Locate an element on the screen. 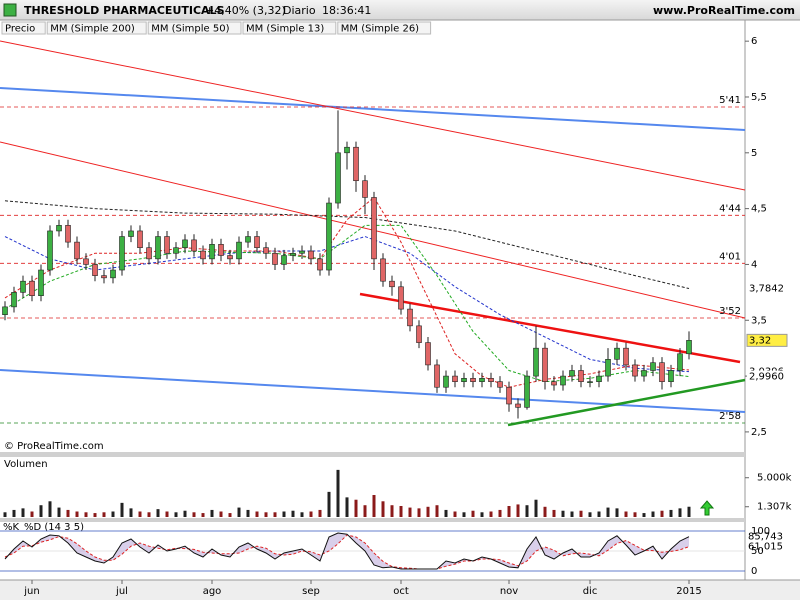 This screenshot has width=800, height=600. price-label: 3,32 is located at coordinates (760, 340).